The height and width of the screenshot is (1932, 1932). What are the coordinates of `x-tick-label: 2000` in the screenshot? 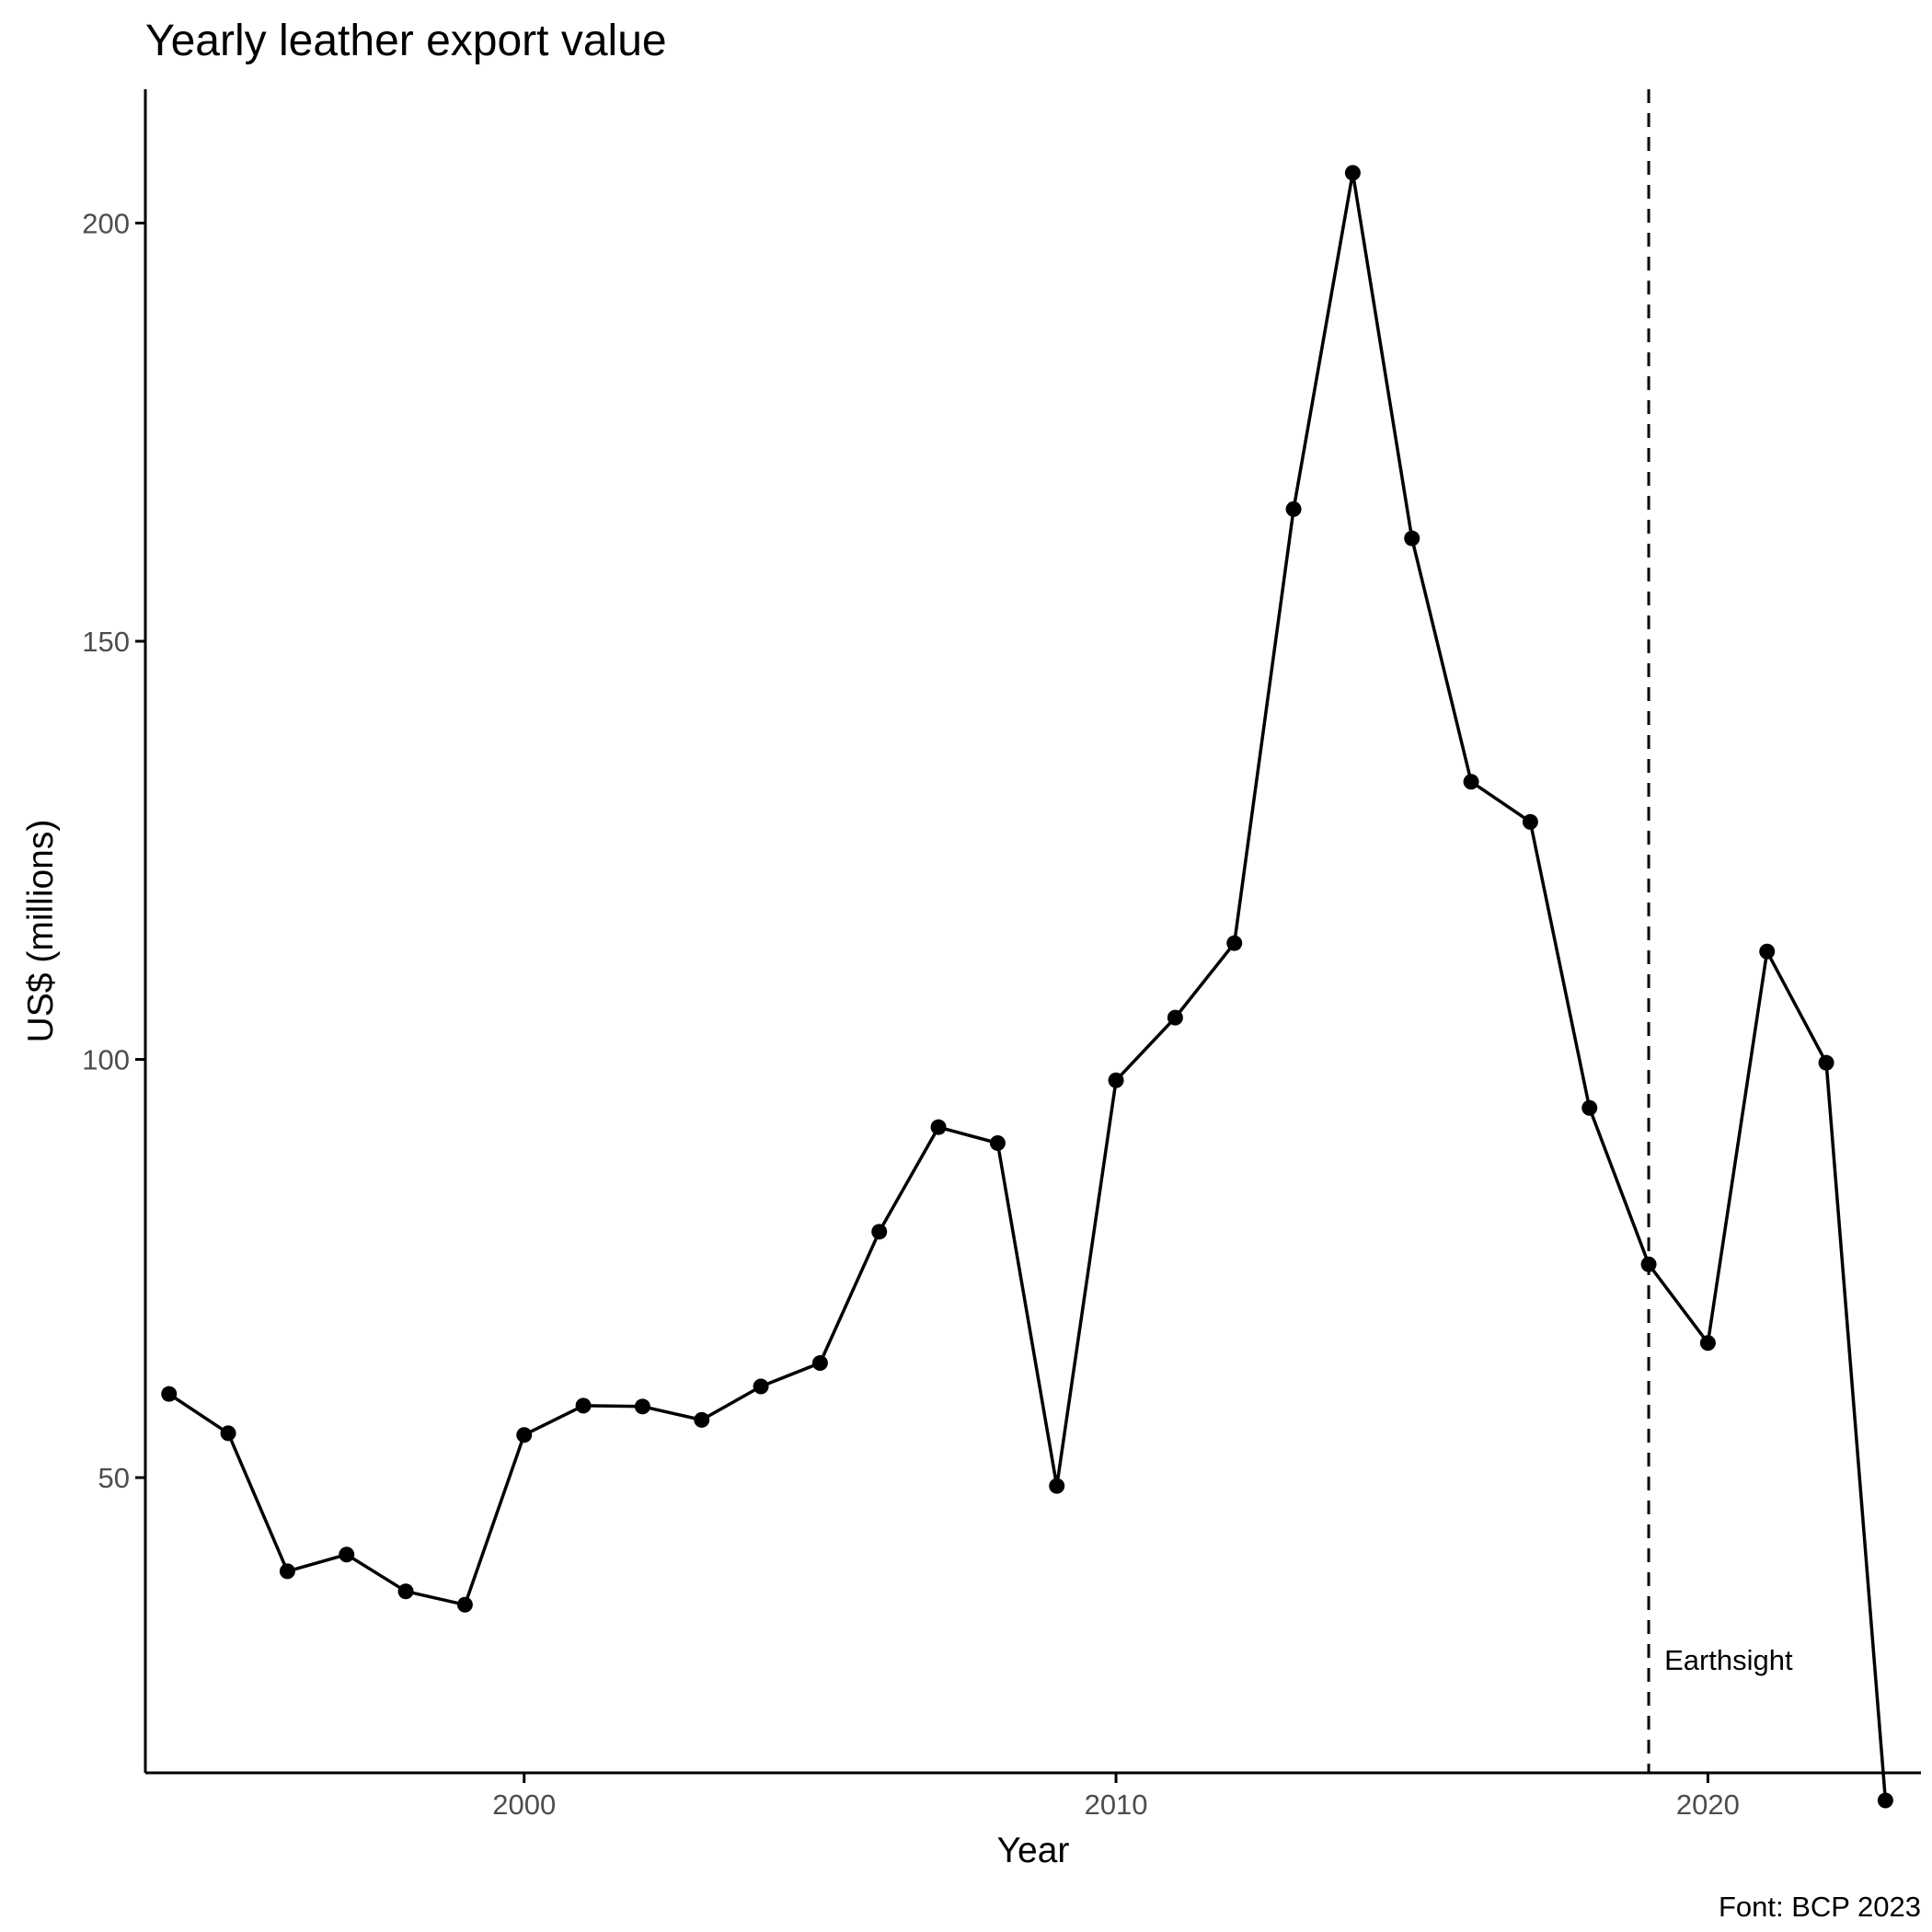 It's located at (524, 1804).